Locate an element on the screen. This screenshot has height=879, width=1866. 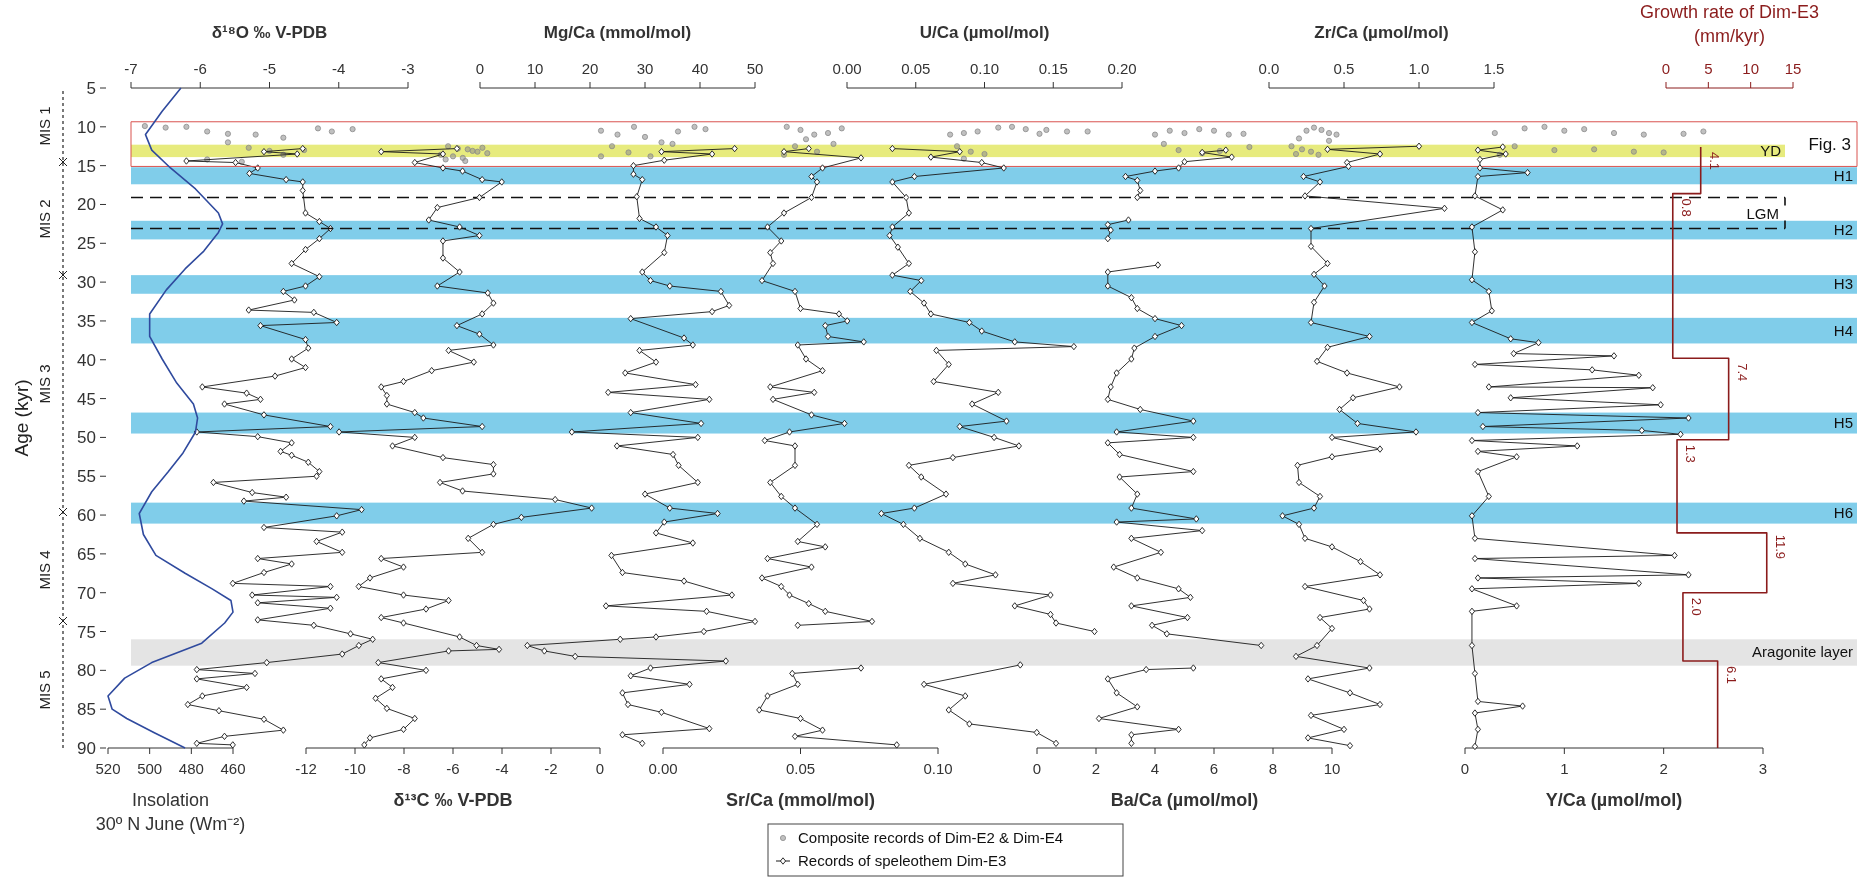
data-label: 4.1 is located at coordinates (1714, 161).